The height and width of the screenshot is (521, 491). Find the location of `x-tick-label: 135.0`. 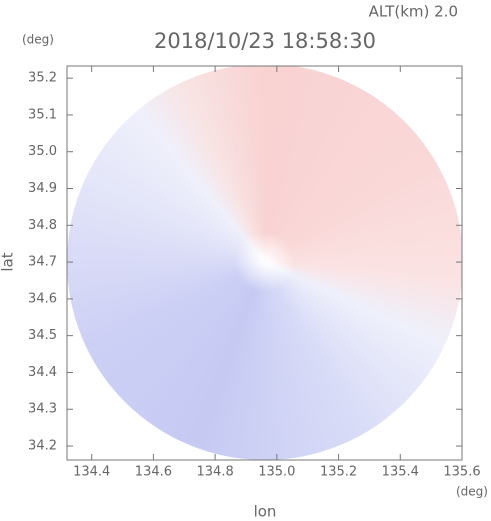

x-tick-label: 135.0 is located at coordinates (276, 472).